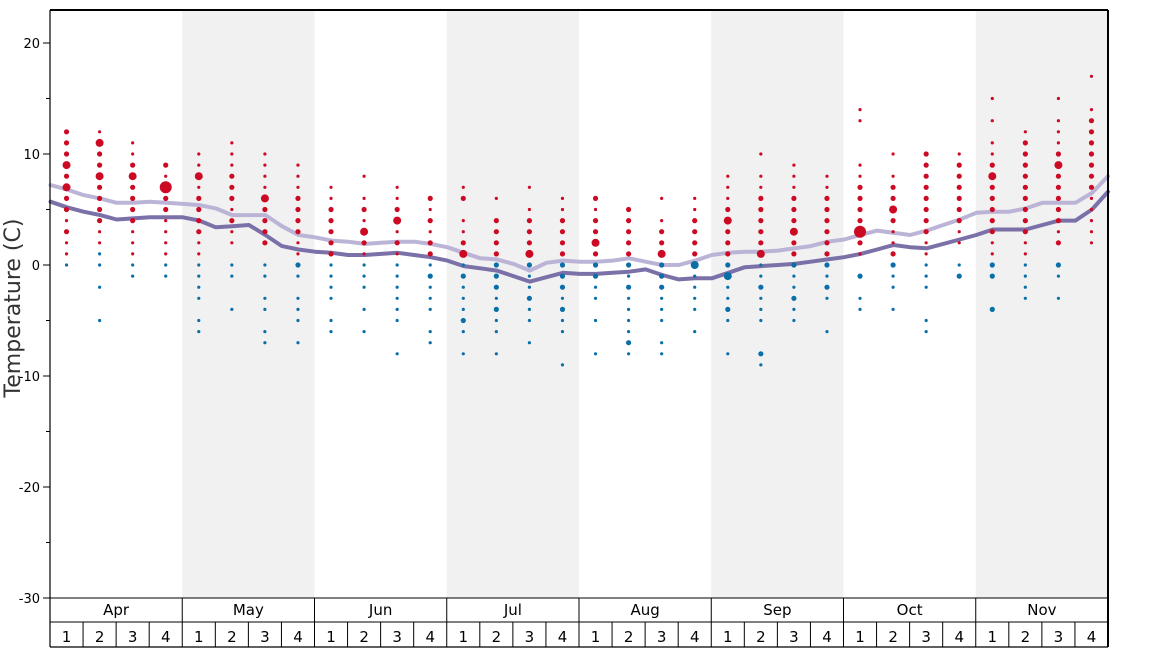 This screenshot has width=1168, height=648. What do you see at coordinates (133, 637) in the screenshot?
I see `week-label: 3` at bounding box center [133, 637].